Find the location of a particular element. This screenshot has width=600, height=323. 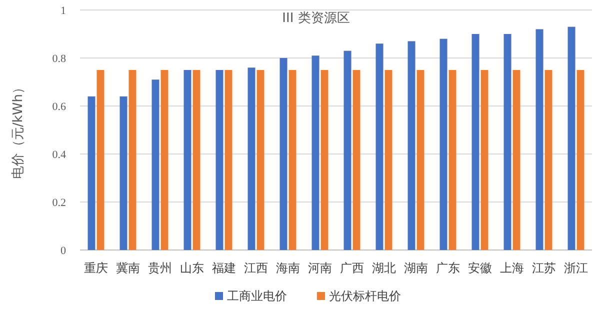

x-tick-label: 浙江 is located at coordinates (576, 268).